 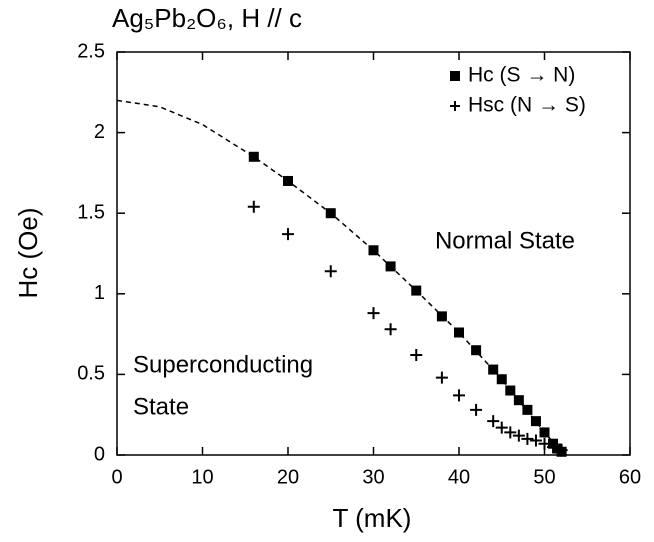 I want to click on annotation: Normal State, so click(x=505, y=240).